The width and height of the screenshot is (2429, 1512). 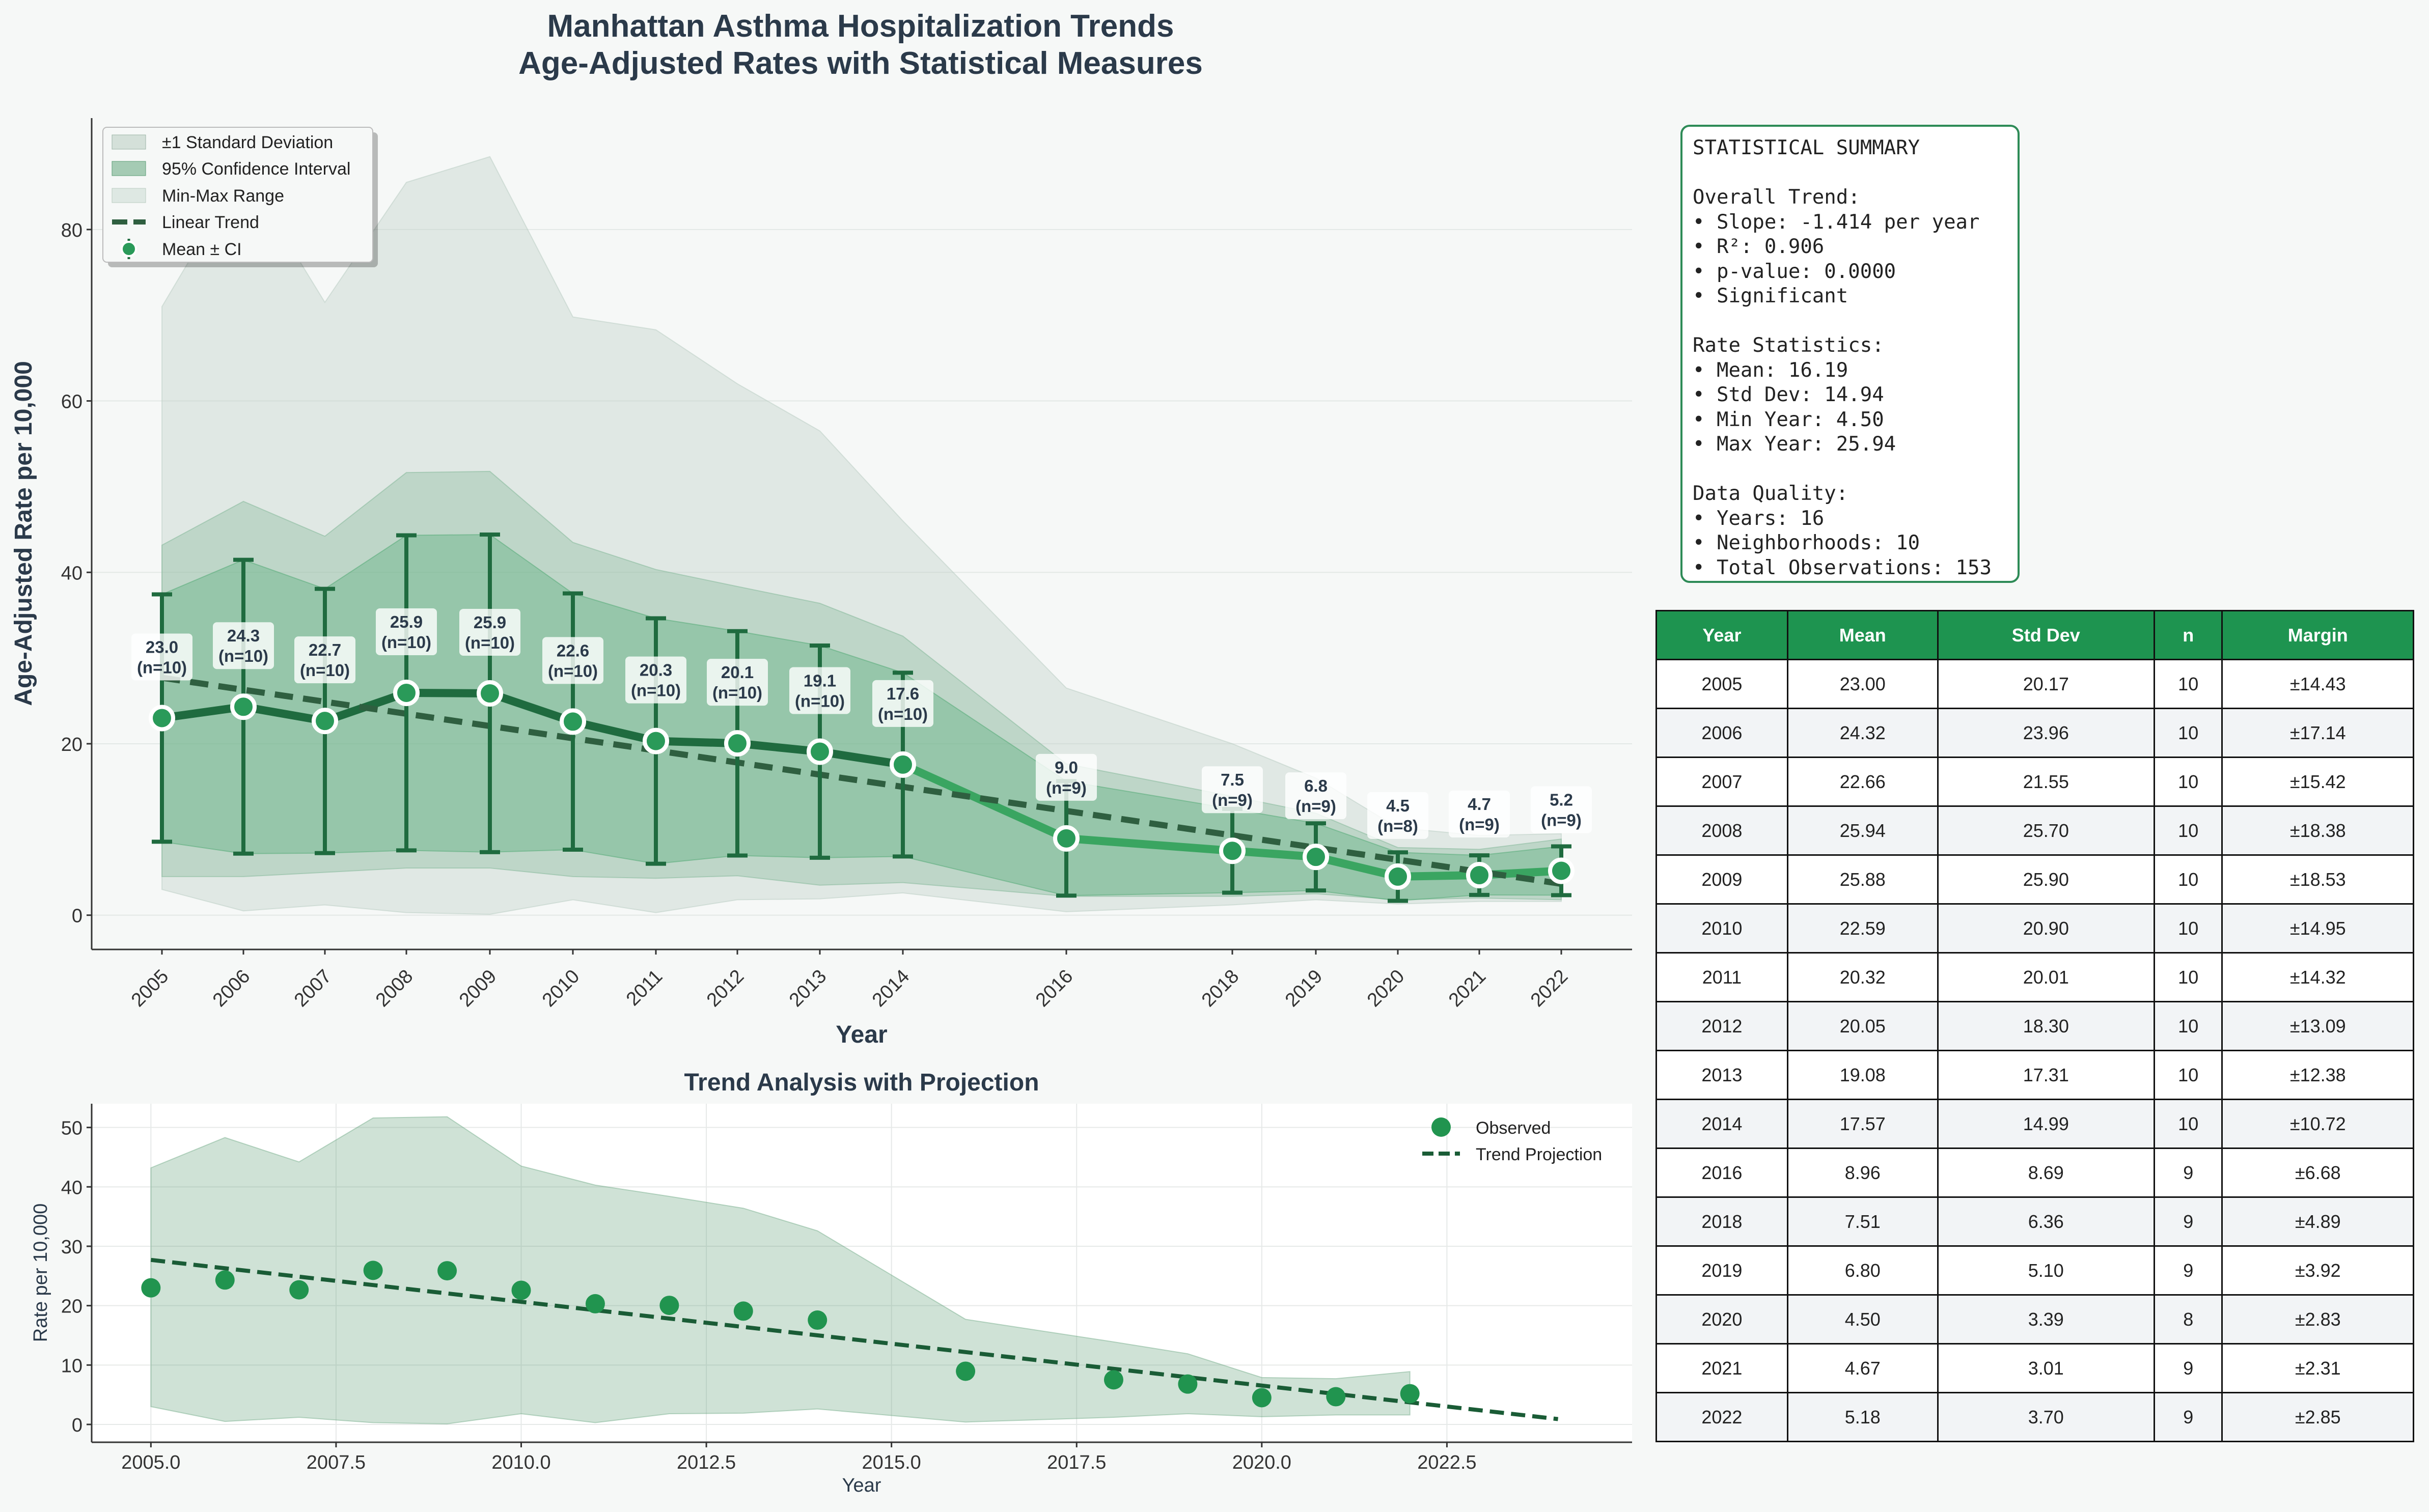 What do you see at coordinates (202, 249) in the screenshot?
I see `legend-label: Mean ± CI` at bounding box center [202, 249].